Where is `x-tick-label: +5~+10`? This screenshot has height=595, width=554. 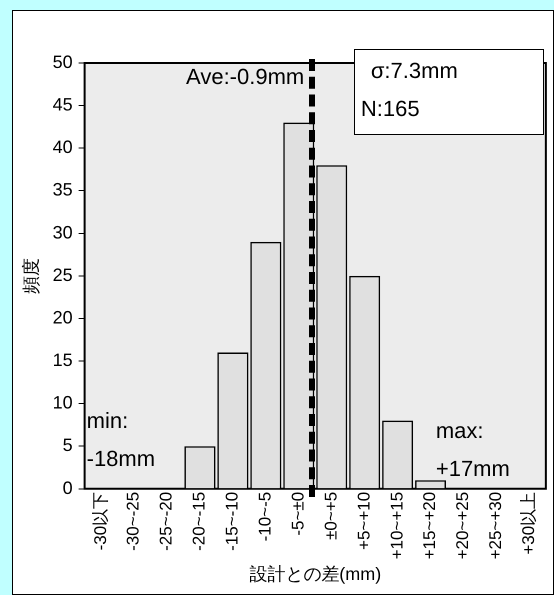 x-tick-label: +5~+10 is located at coordinates (364, 521).